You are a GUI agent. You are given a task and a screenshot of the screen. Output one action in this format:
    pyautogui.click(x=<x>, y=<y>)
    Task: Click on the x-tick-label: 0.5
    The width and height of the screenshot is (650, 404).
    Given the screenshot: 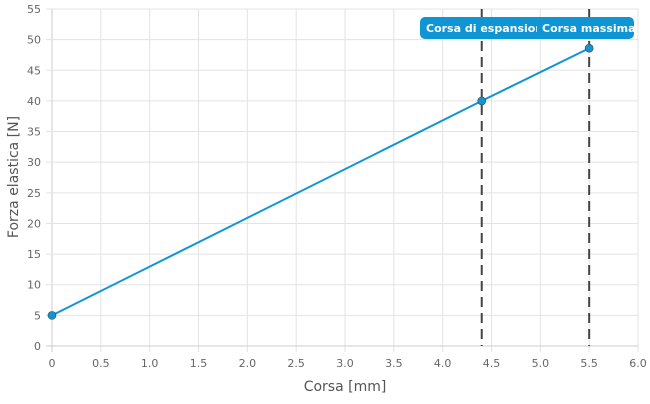 What is the action you would take?
    pyautogui.click(x=101, y=363)
    